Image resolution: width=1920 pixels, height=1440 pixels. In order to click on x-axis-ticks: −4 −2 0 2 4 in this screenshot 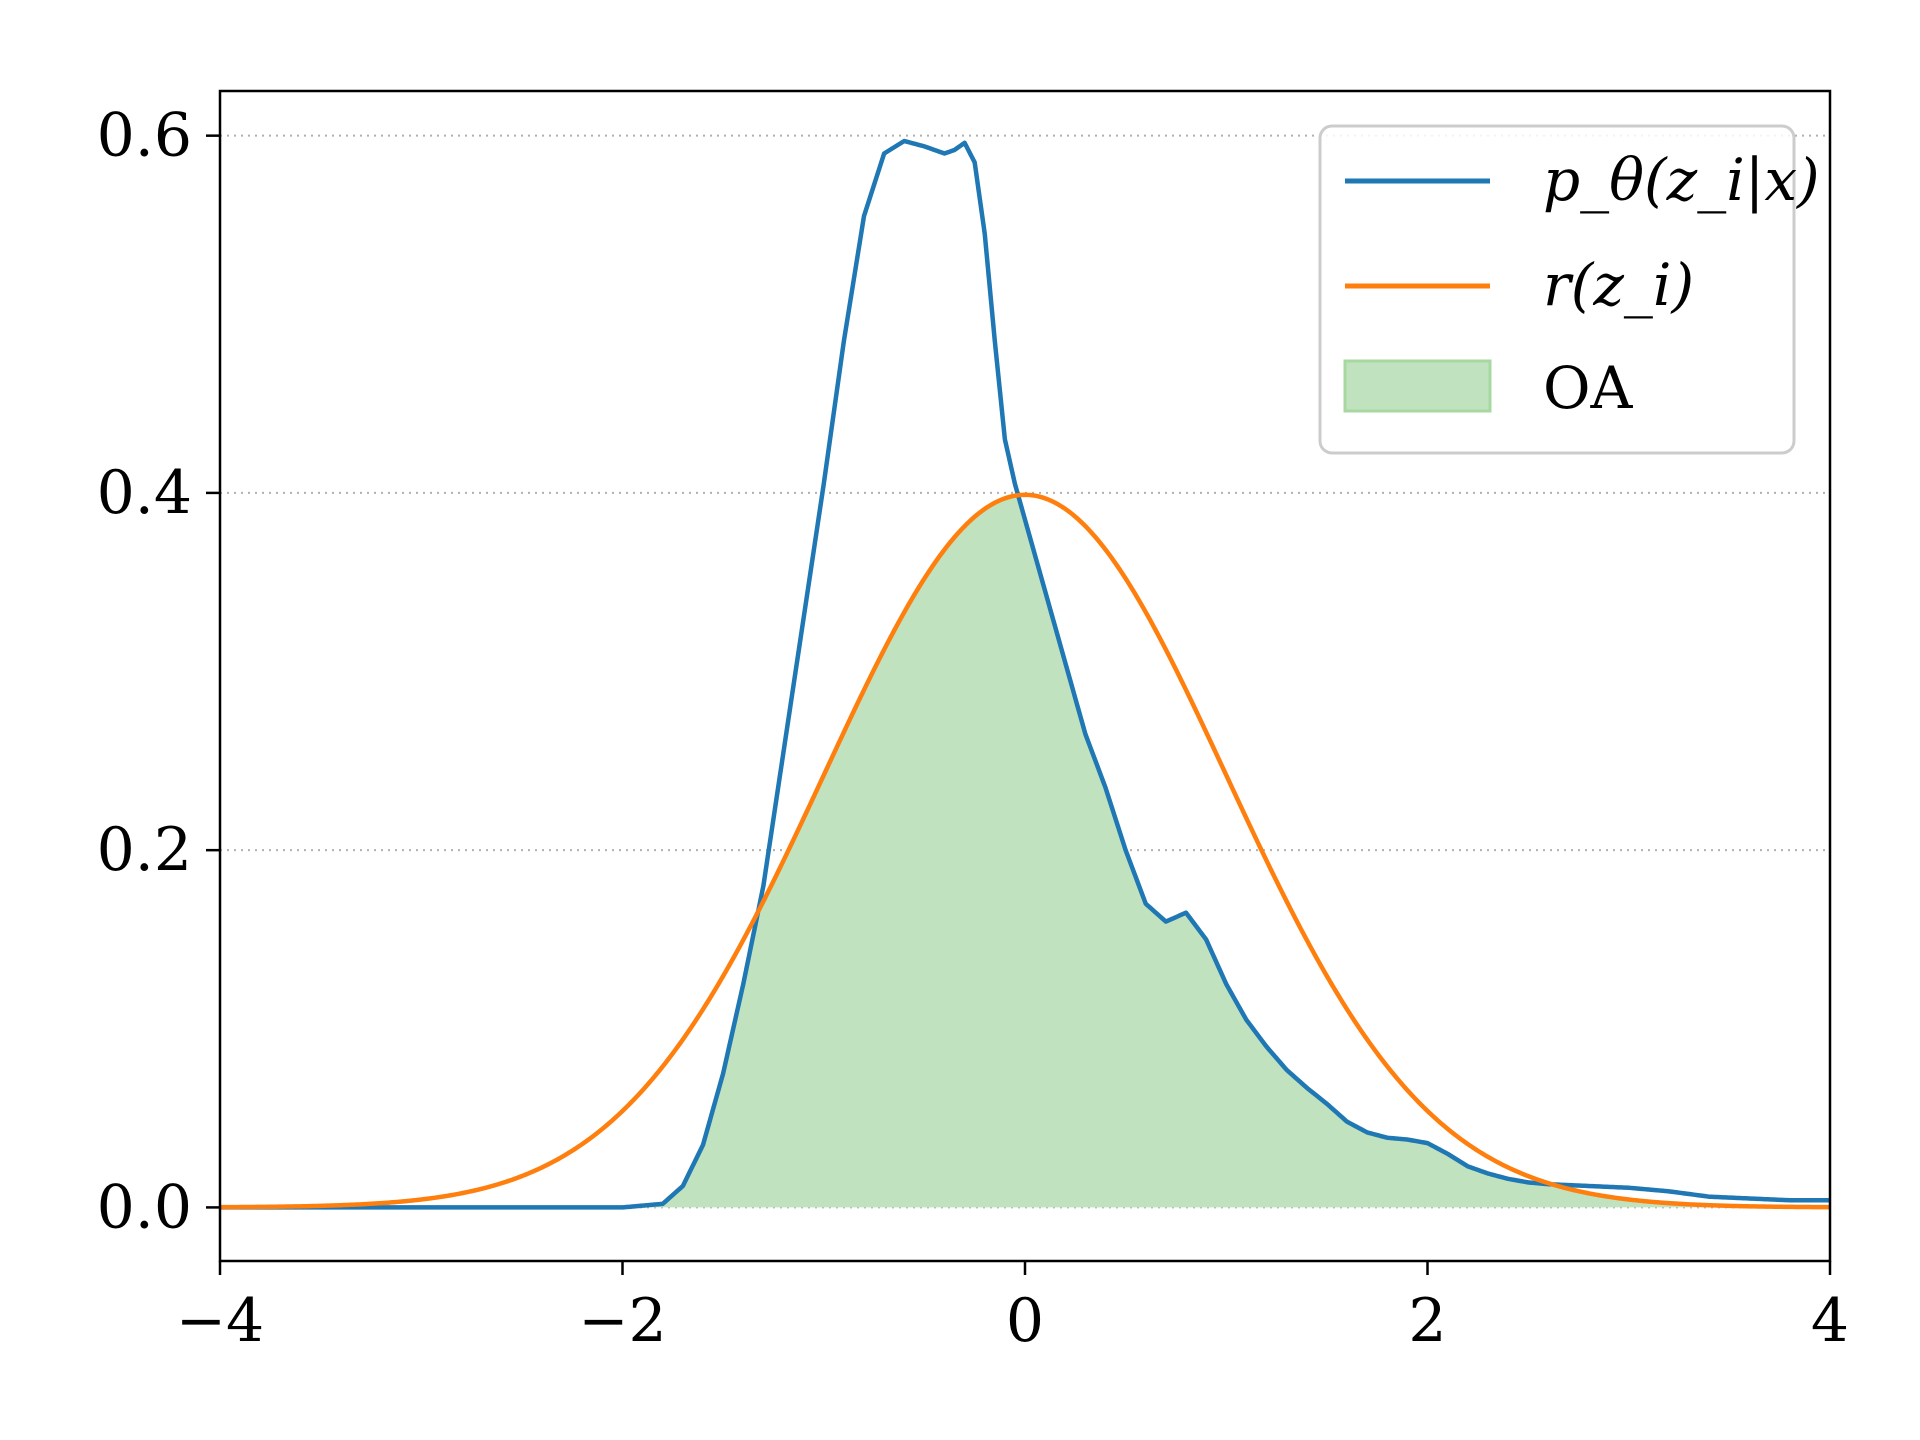, I will do `click(1012, 1308)`.